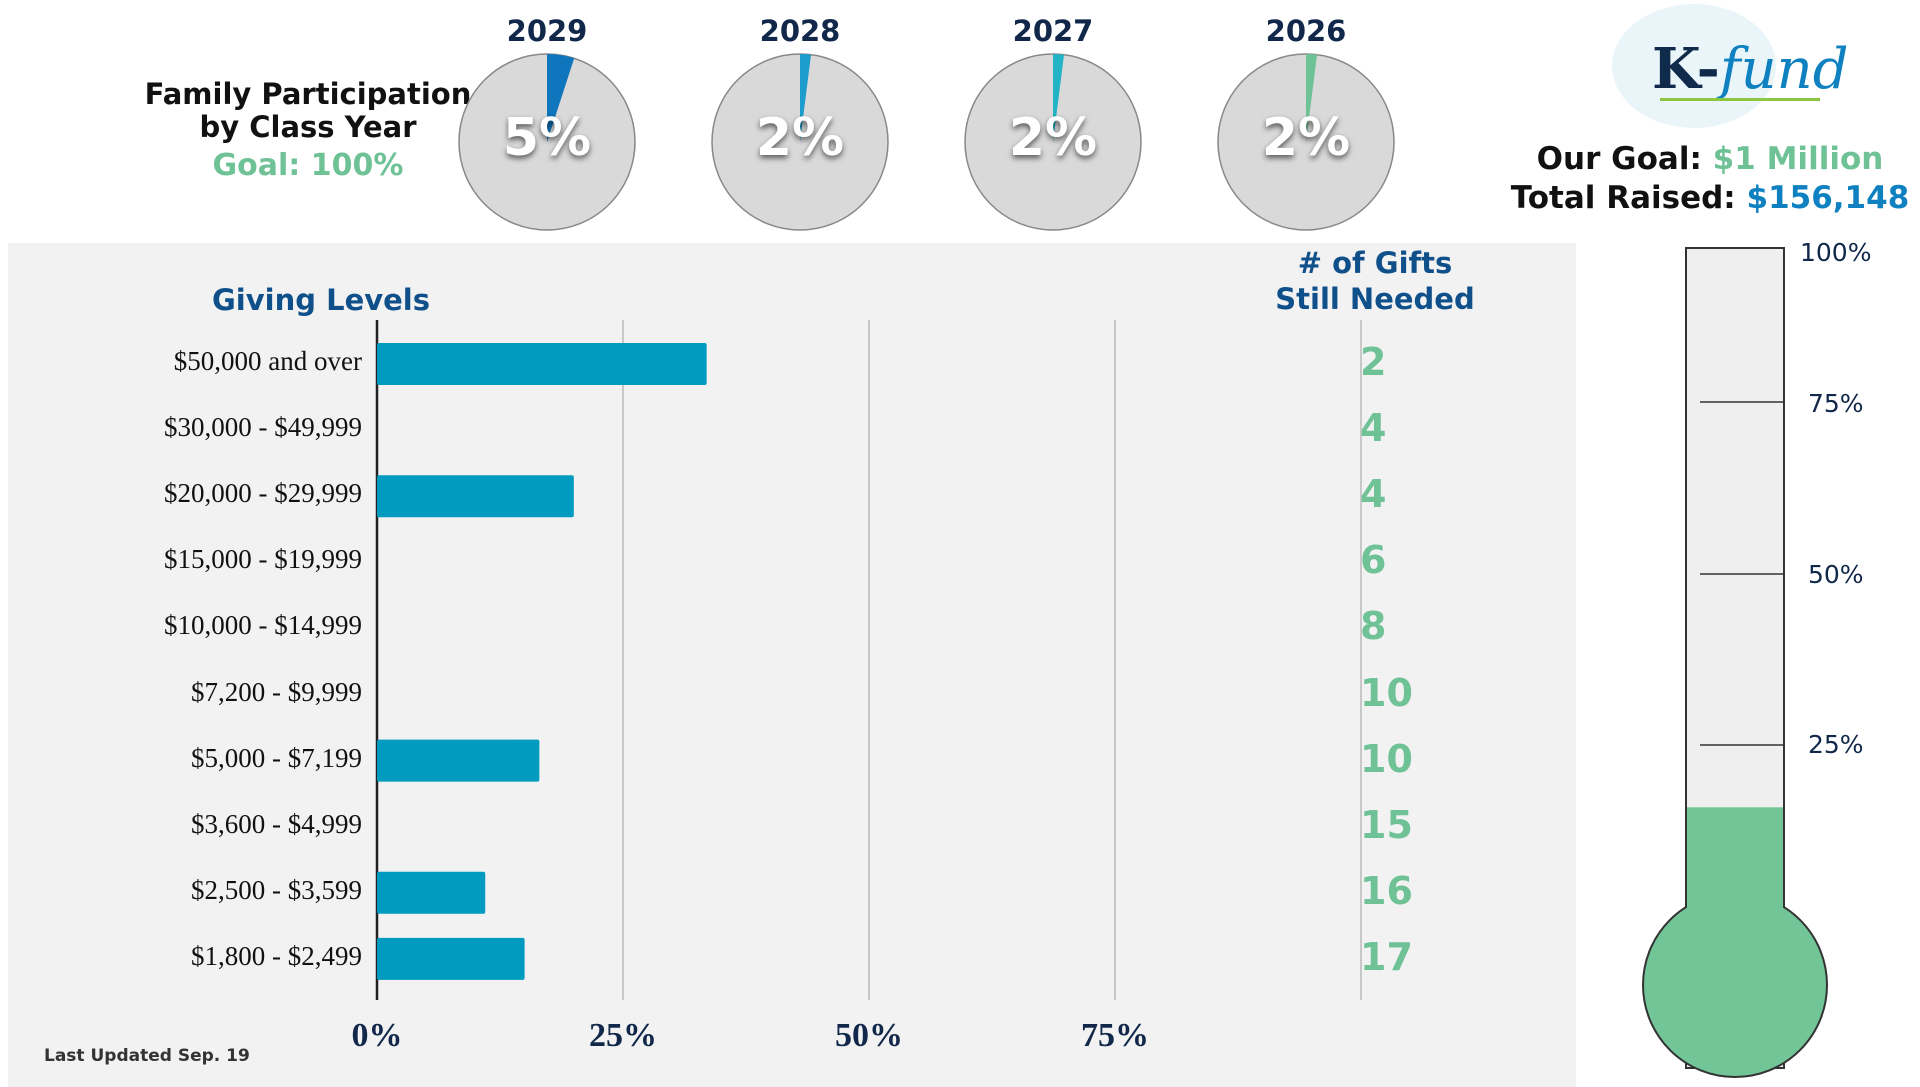 This screenshot has width=1920, height=1087. What do you see at coordinates (1836, 744) in the screenshot?
I see `thermometer-label-25: 25%` at bounding box center [1836, 744].